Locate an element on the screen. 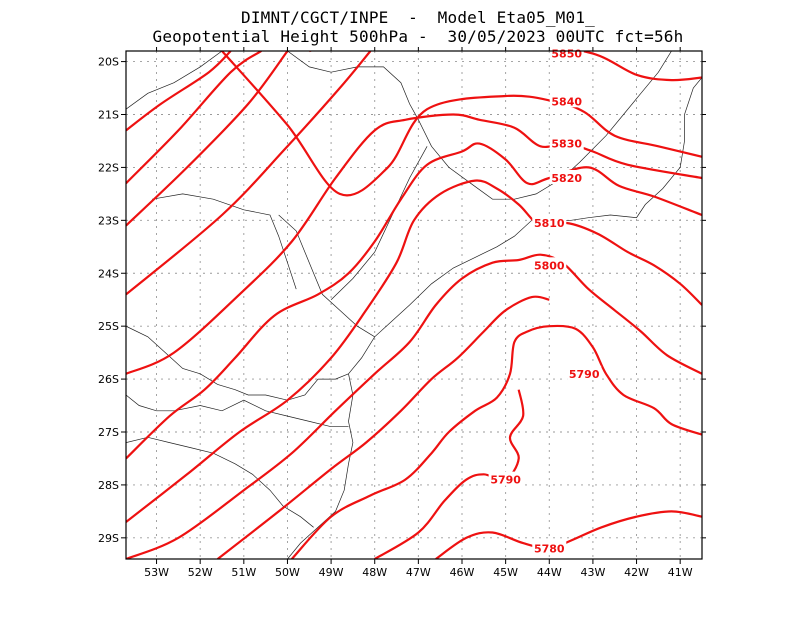 This screenshot has width=800, height=618. lon-tick-label: 45W is located at coordinates (505, 572).